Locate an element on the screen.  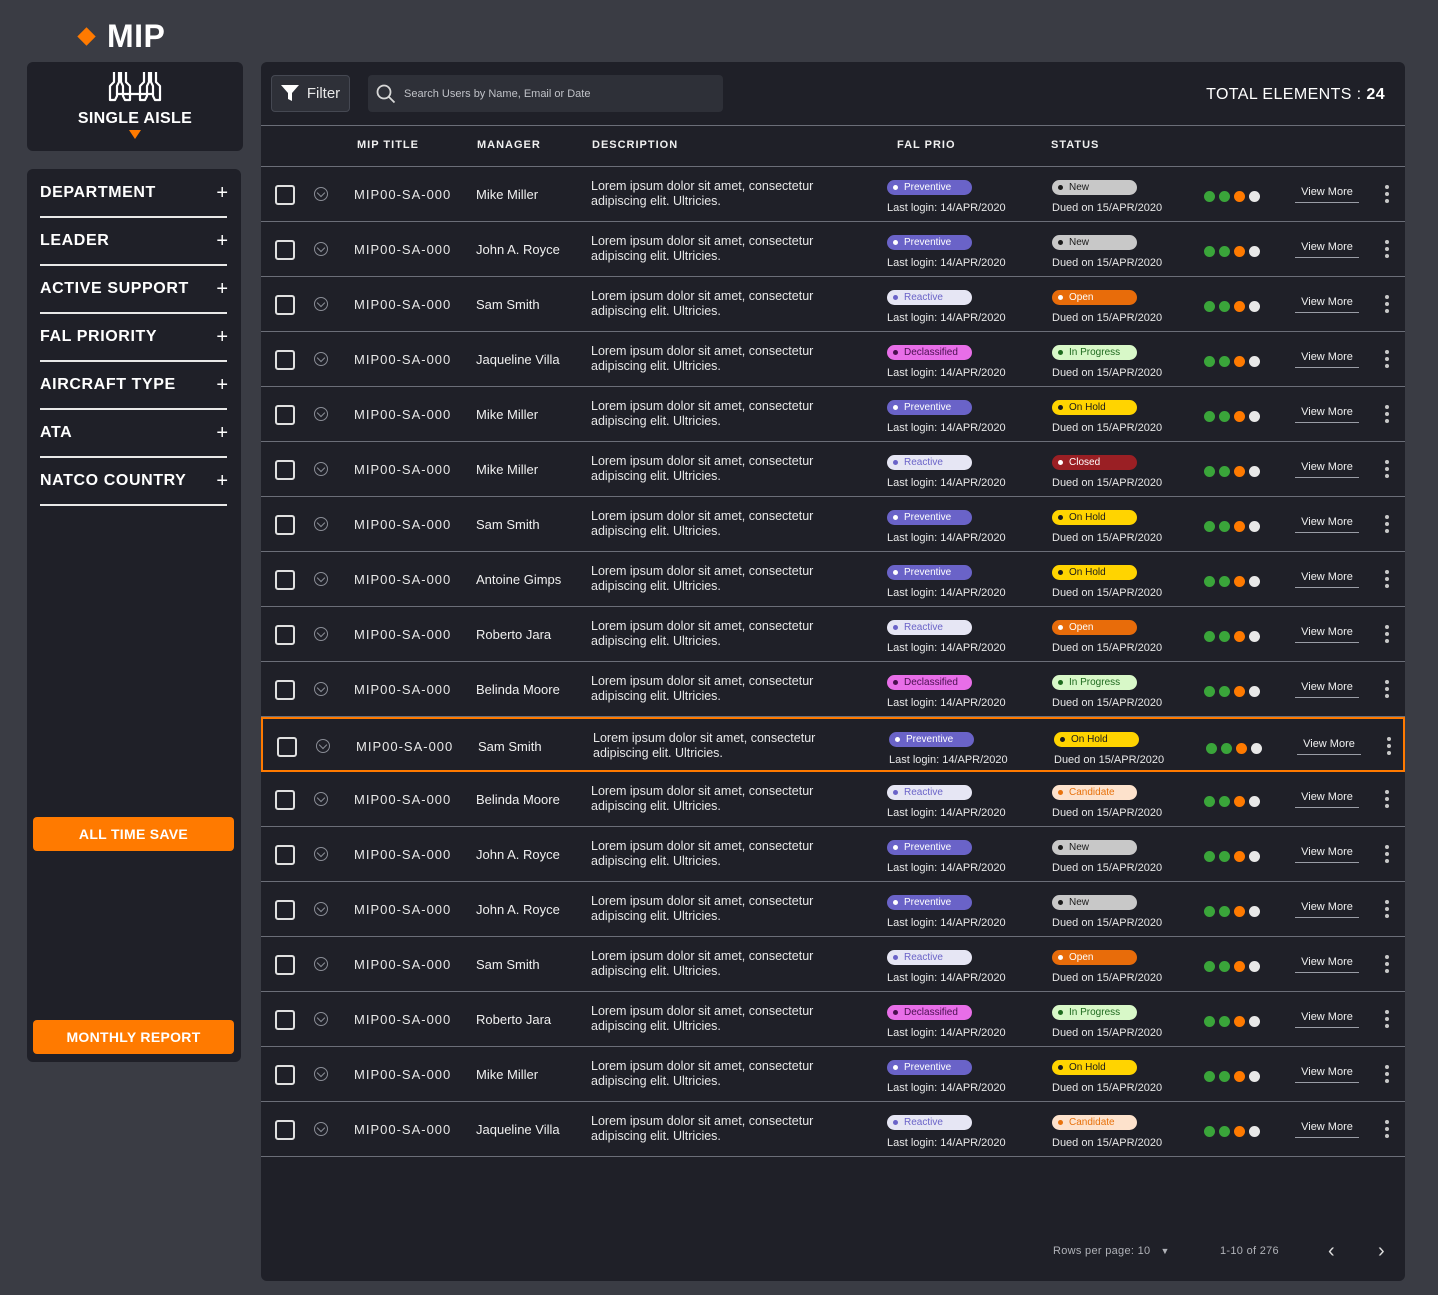
col-description: DESCRIPTION is located at coordinates (635, 145).